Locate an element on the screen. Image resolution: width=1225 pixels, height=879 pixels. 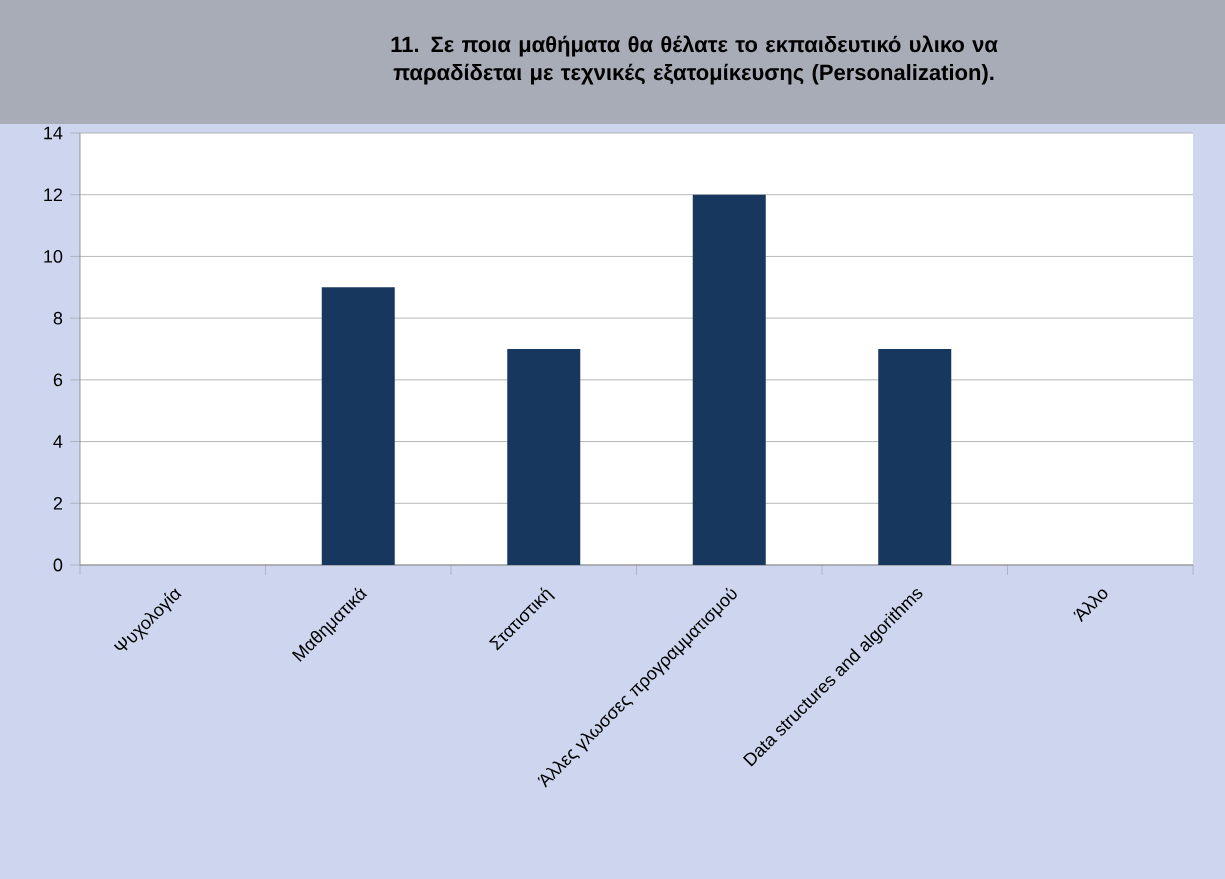
y-tick-label: 6 is located at coordinates (58, 380).